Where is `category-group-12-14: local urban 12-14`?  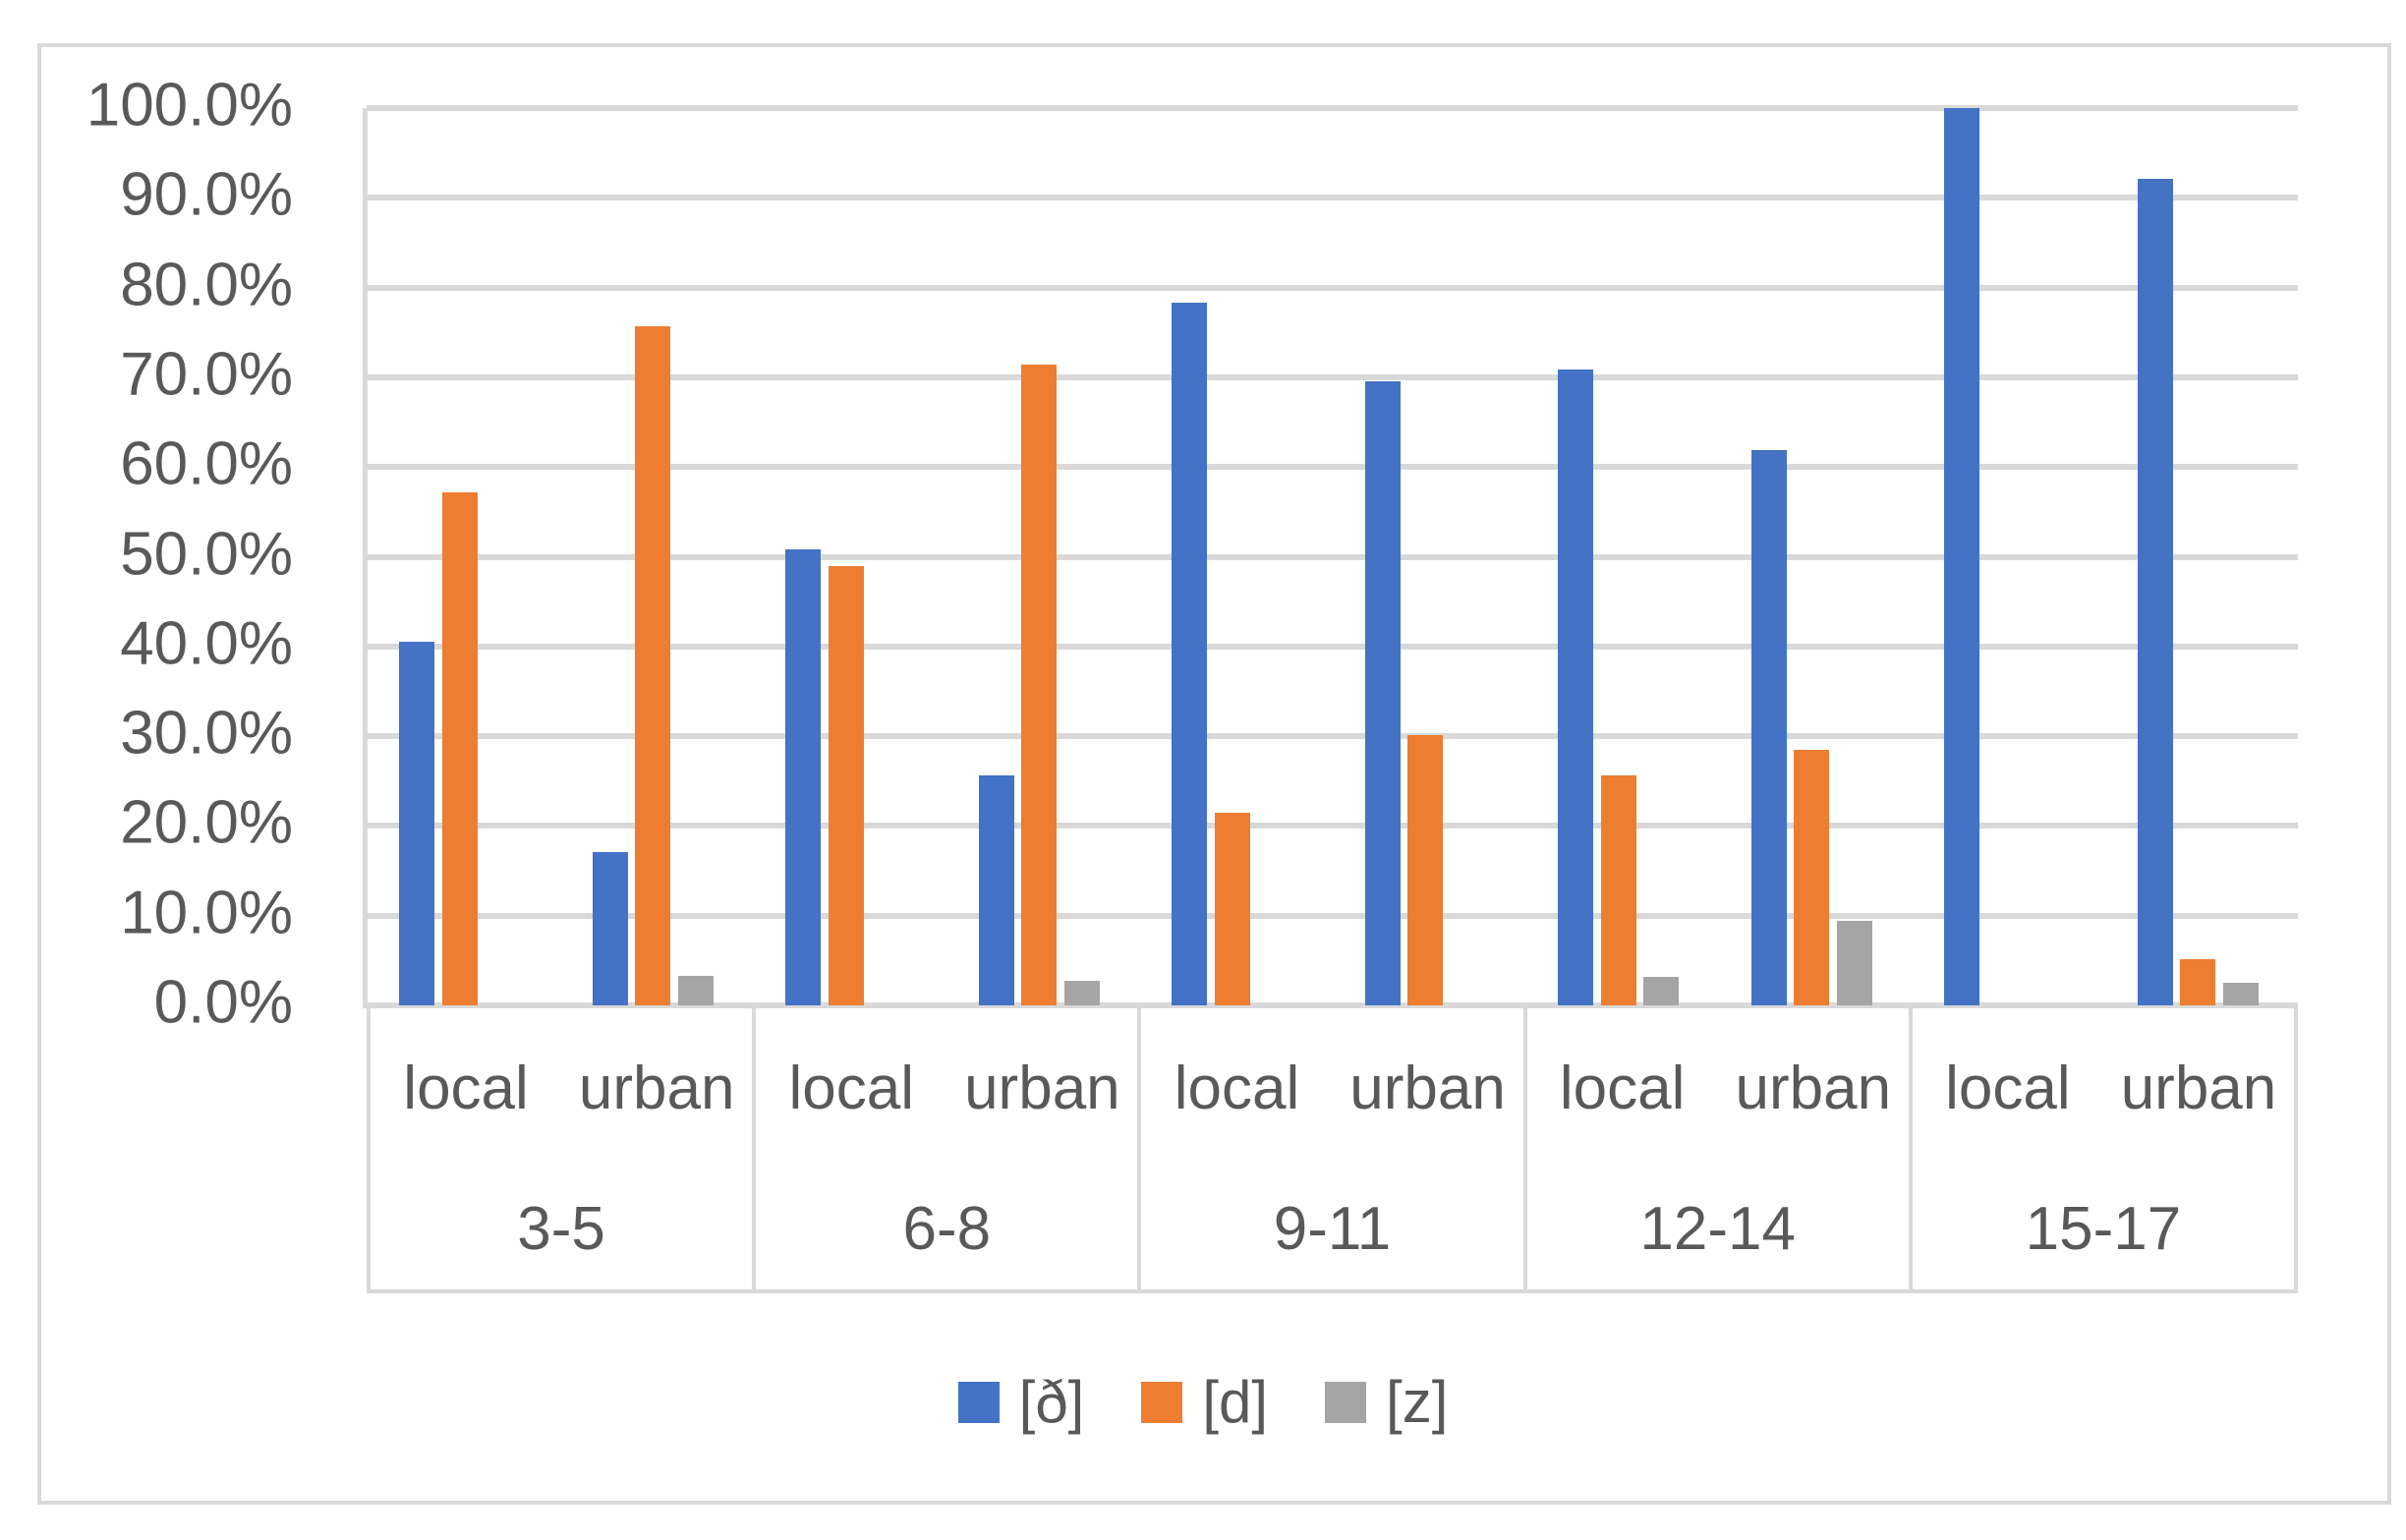
category-group-12-14: local urban 12-14 is located at coordinates (1720, 1148).